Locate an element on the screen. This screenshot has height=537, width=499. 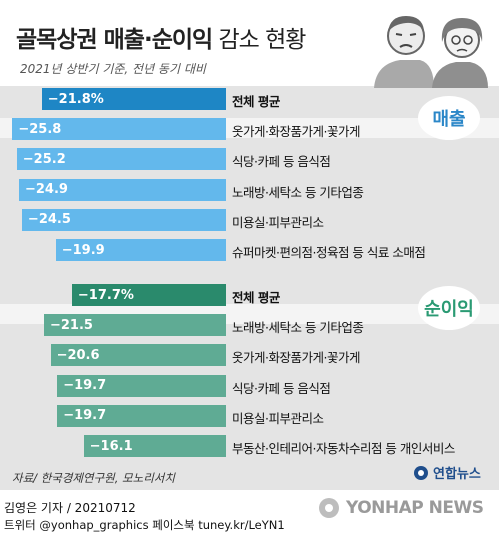
source-note: 자료/ 한국경제연구원, 모노리서치 is located at coordinates (93, 478).